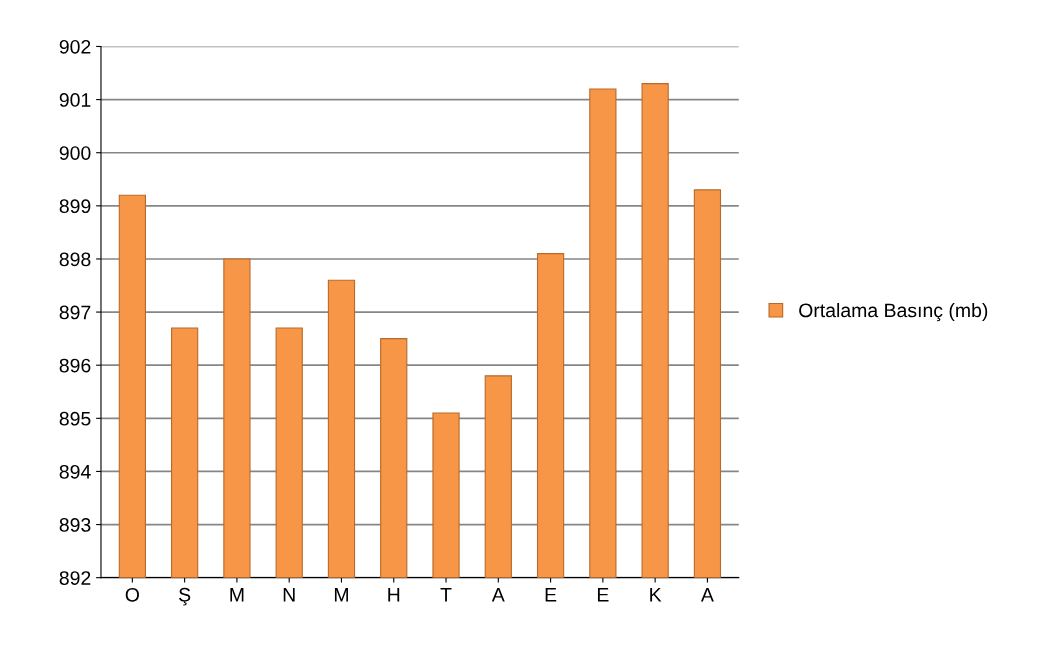 Image resolution: width=1063 pixels, height=664 pixels. Describe the element at coordinates (185, 596) in the screenshot. I see `x-tick-label: Ş` at that location.